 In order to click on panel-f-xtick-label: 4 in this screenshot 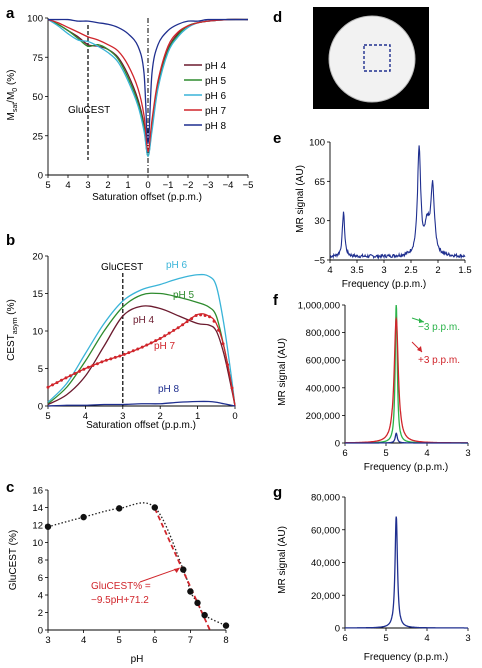, I will do `click(426, 453)`.